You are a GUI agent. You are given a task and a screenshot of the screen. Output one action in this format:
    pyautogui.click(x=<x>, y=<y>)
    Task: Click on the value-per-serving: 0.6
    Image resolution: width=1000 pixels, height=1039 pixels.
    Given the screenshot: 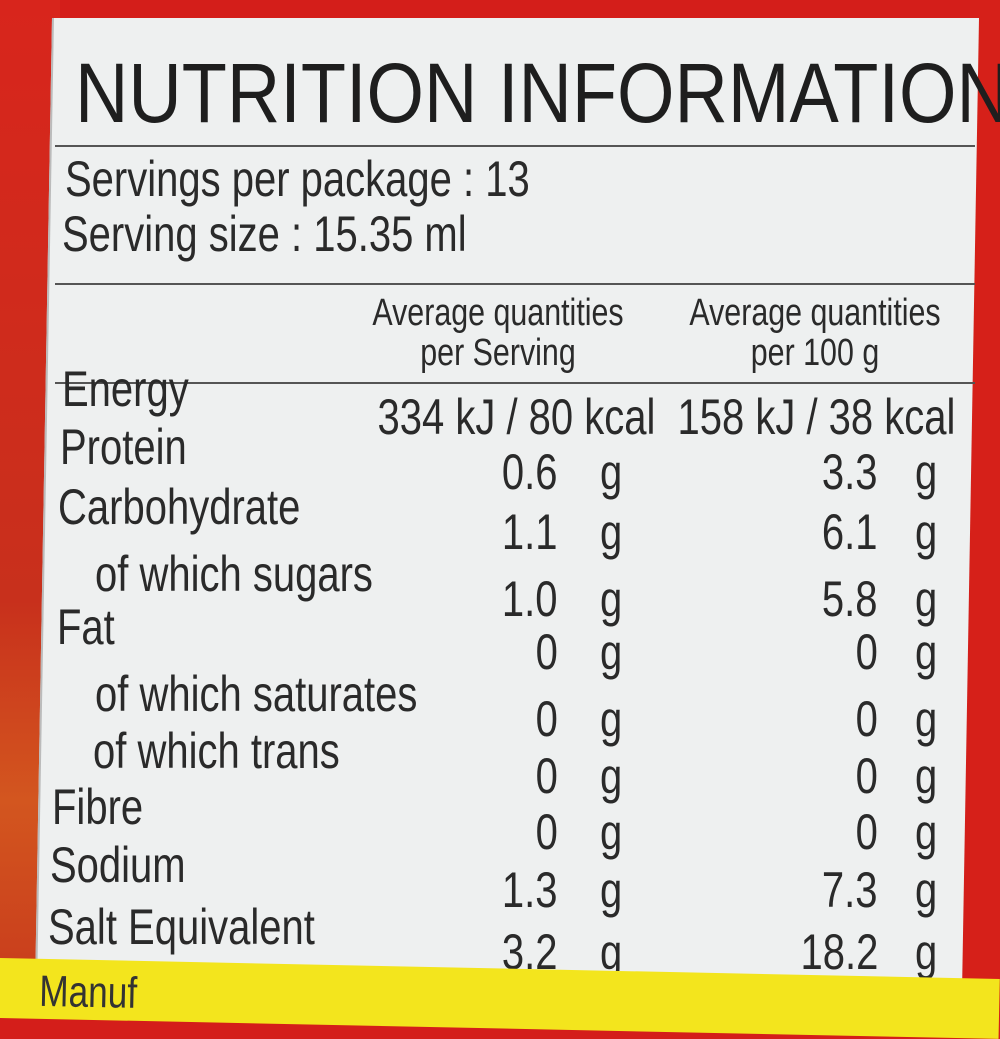 What is the action you would take?
    pyautogui.click(x=530, y=472)
    